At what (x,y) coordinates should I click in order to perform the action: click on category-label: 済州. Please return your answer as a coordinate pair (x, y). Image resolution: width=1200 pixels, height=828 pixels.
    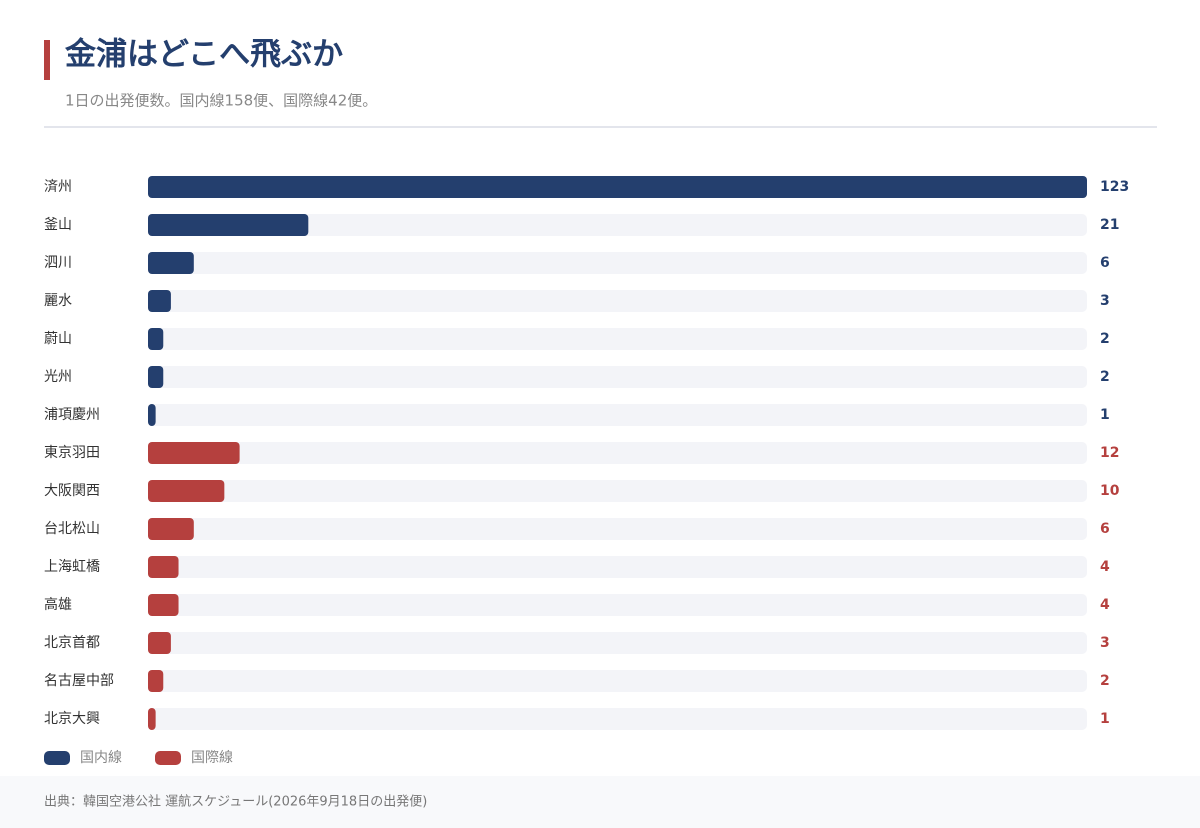
    Looking at the image, I should click on (58, 187).